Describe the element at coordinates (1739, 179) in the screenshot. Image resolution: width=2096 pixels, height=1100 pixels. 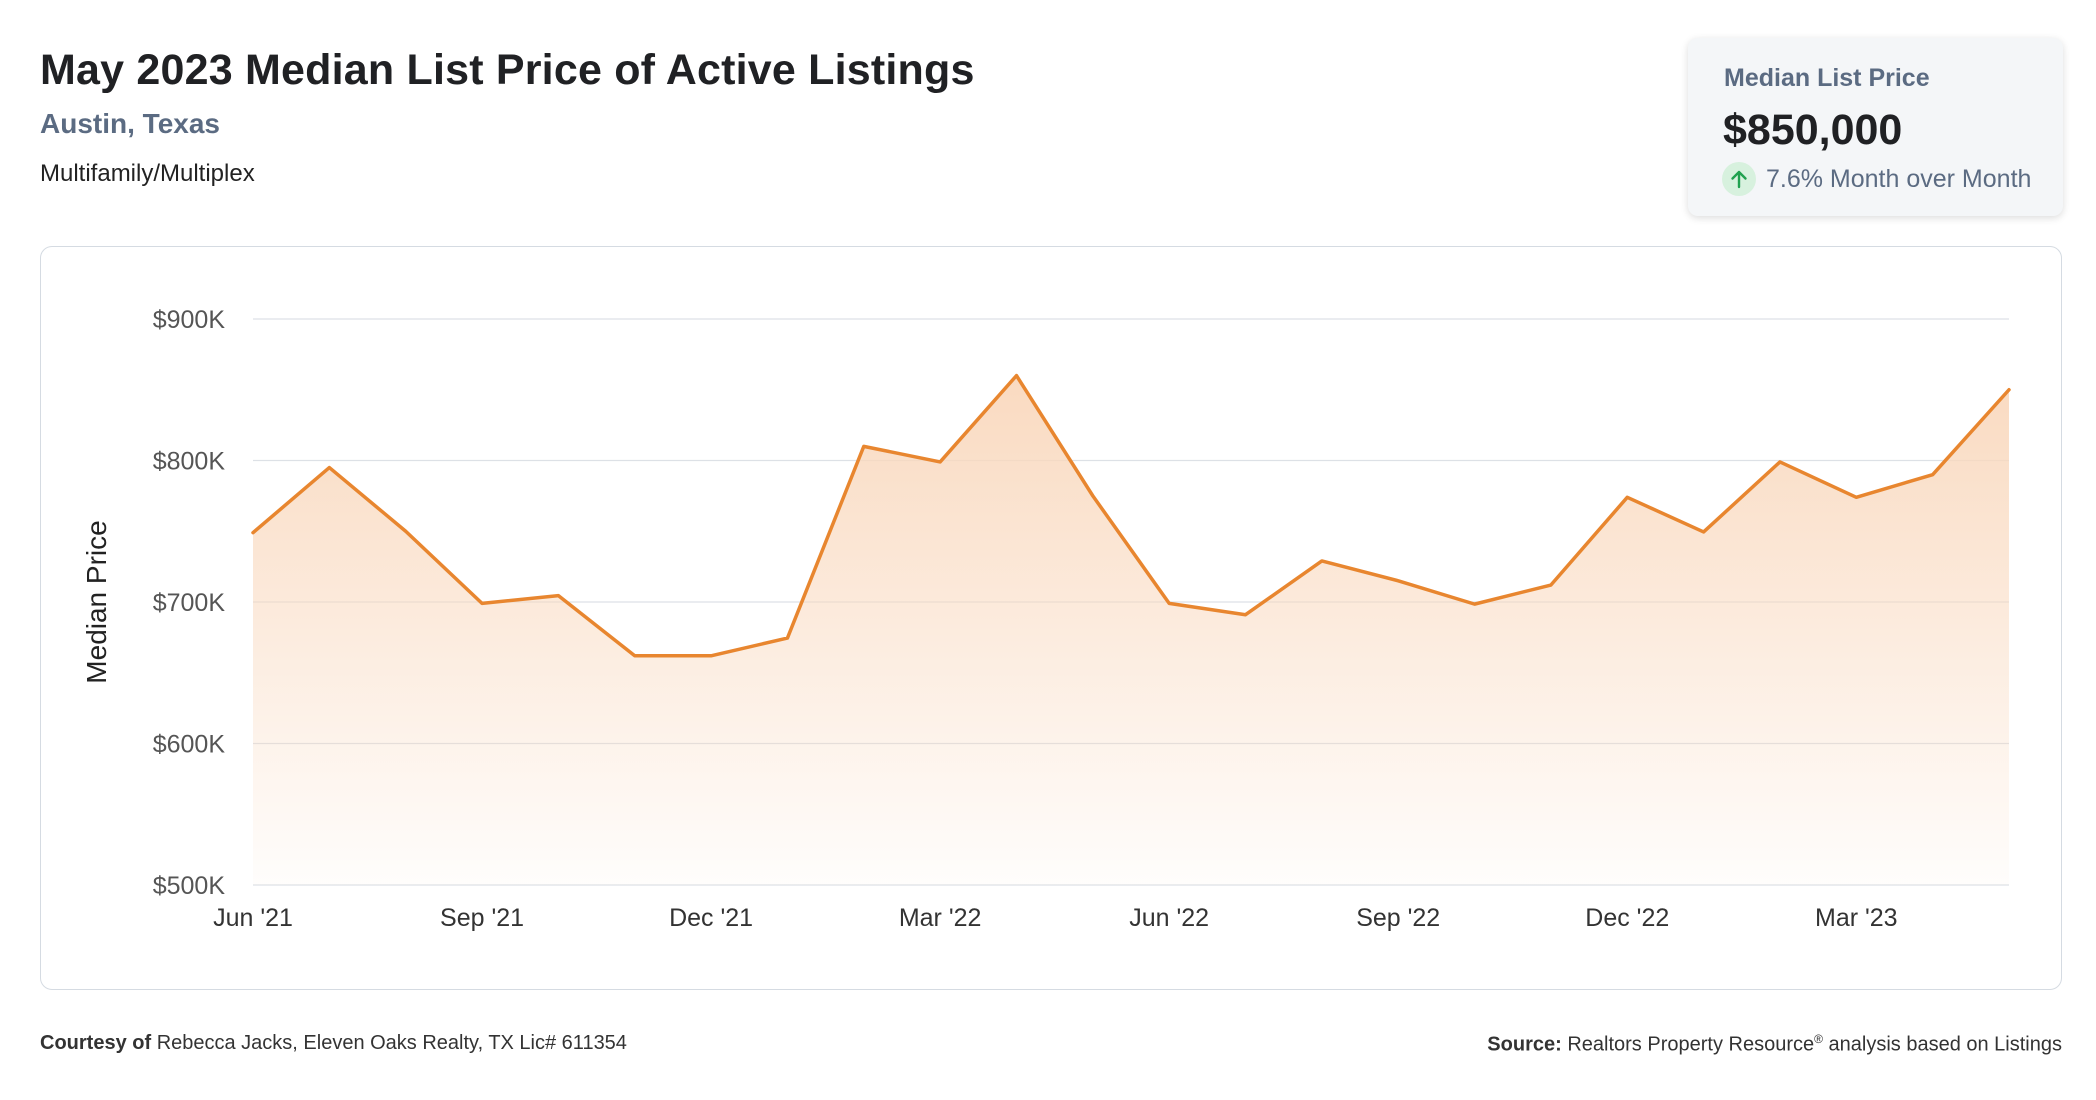
I see `arrow-up-icon` at that location.